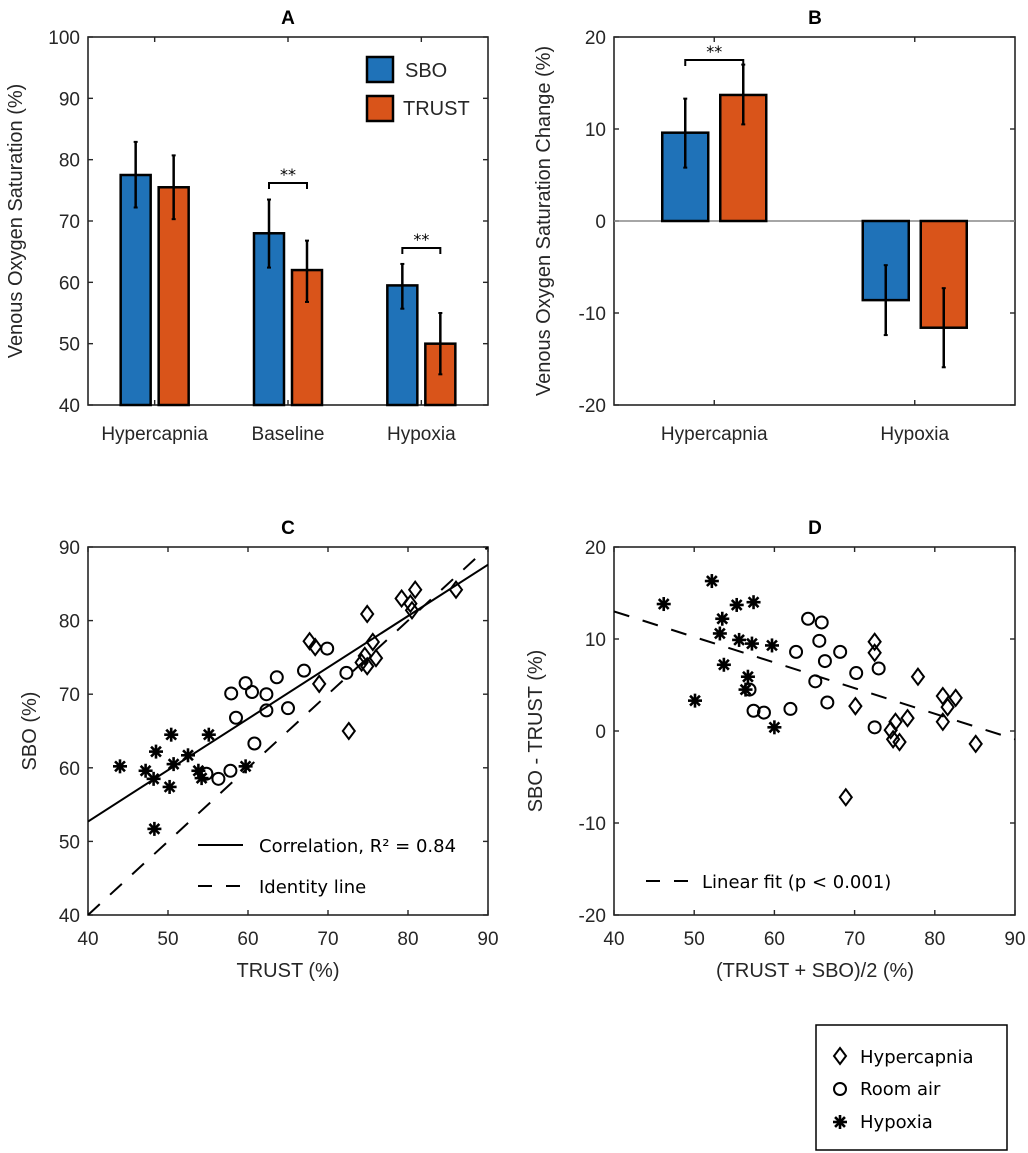 This screenshot has height=1153, width=1028. Describe the element at coordinates (380, 108) in the screenshot. I see `legend-swatch-trust` at that location.